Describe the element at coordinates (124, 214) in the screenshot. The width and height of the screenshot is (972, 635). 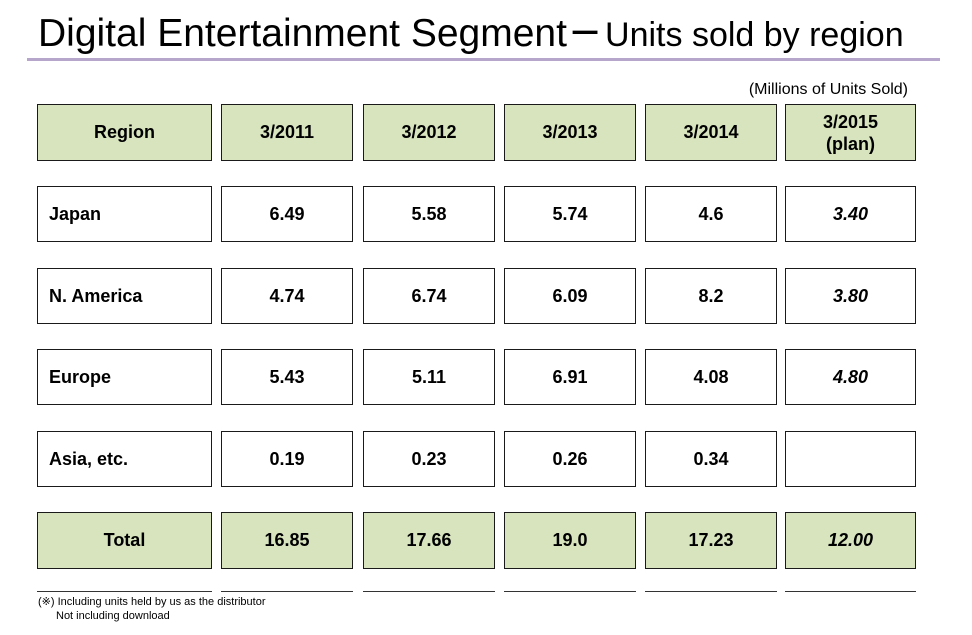
I see `cell-japan-label: Japan` at that location.